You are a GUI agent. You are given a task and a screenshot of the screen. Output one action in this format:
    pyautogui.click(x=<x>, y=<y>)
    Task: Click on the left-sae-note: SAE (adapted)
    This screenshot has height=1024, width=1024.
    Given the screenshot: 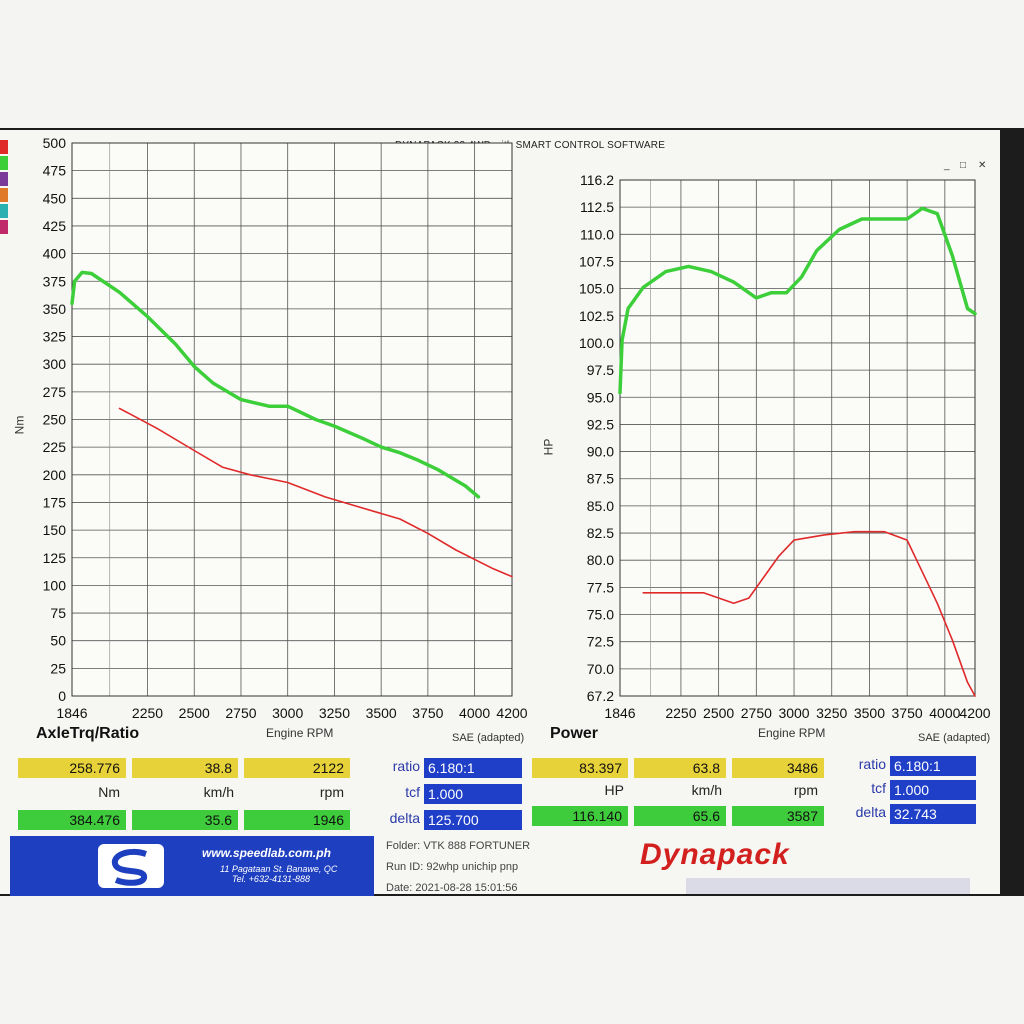 What is the action you would take?
    pyautogui.click(x=488, y=738)
    